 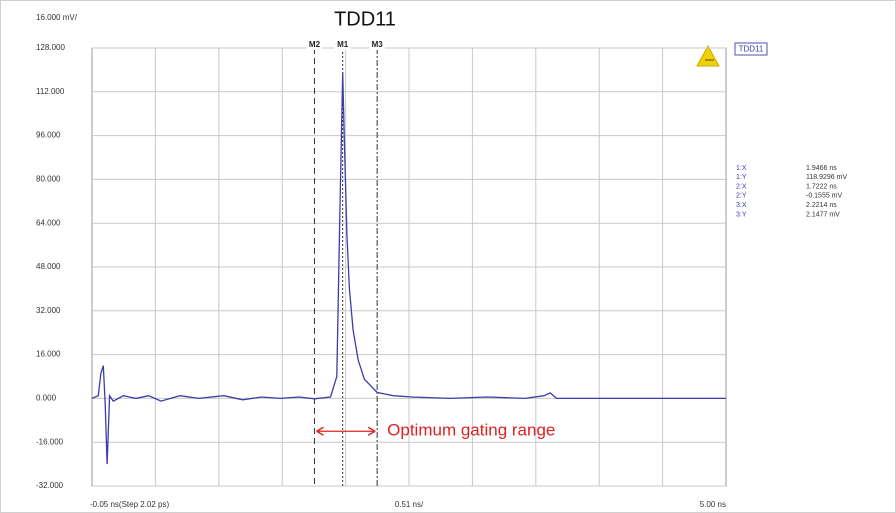 What do you see at coordinates (365, 19) in the screenshot?
I see `chart-title: TDD11` at bounding box center [365, 19].